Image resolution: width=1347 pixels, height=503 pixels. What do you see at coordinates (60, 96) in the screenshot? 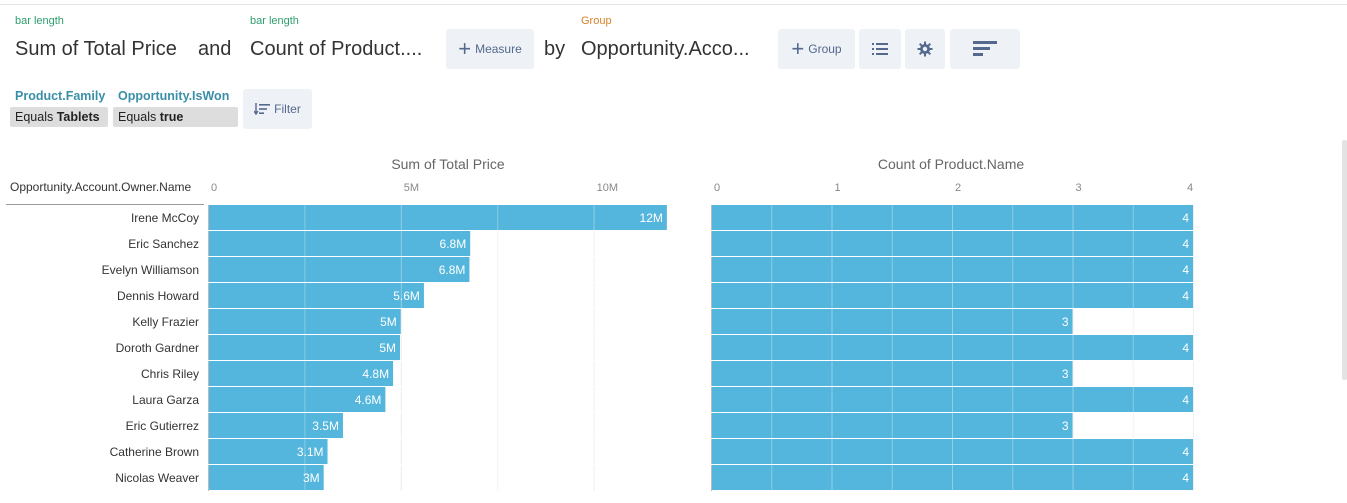
I see `filter-field-name: Product.Family` at bounding box center [60, 96].